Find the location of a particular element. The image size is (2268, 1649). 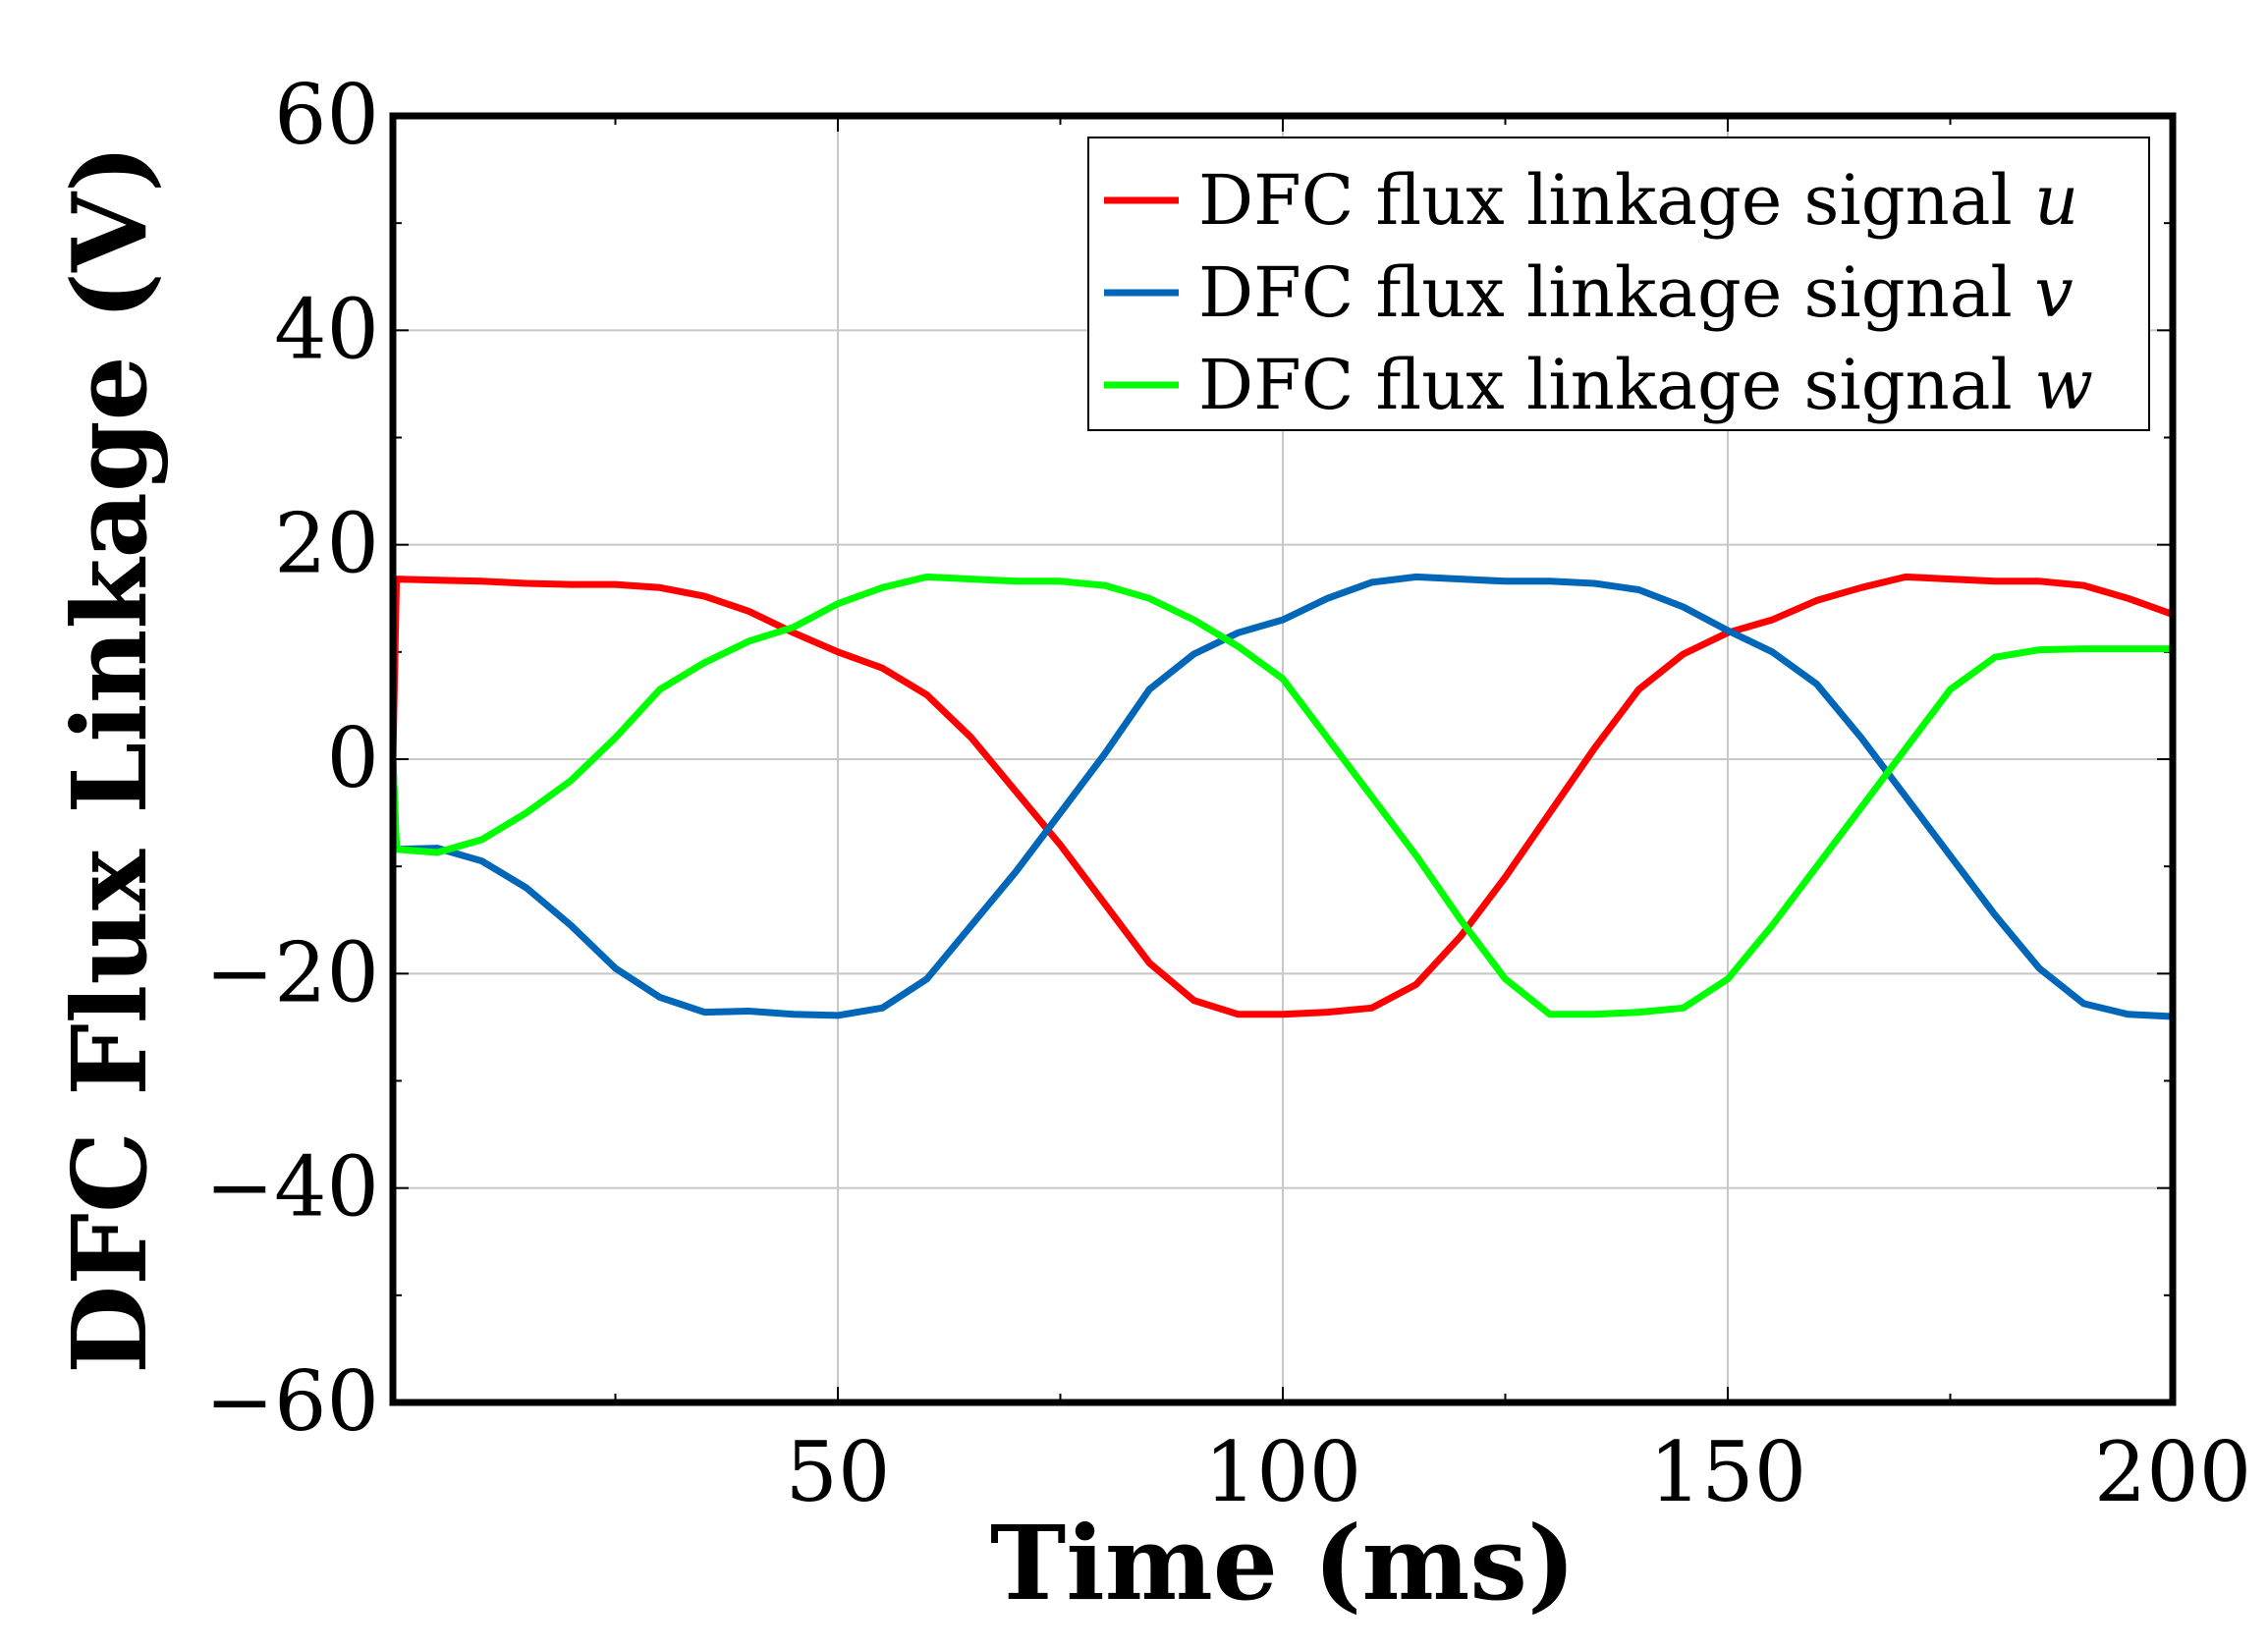

y-tick-label: 60 is located at coordinates (326, 115).